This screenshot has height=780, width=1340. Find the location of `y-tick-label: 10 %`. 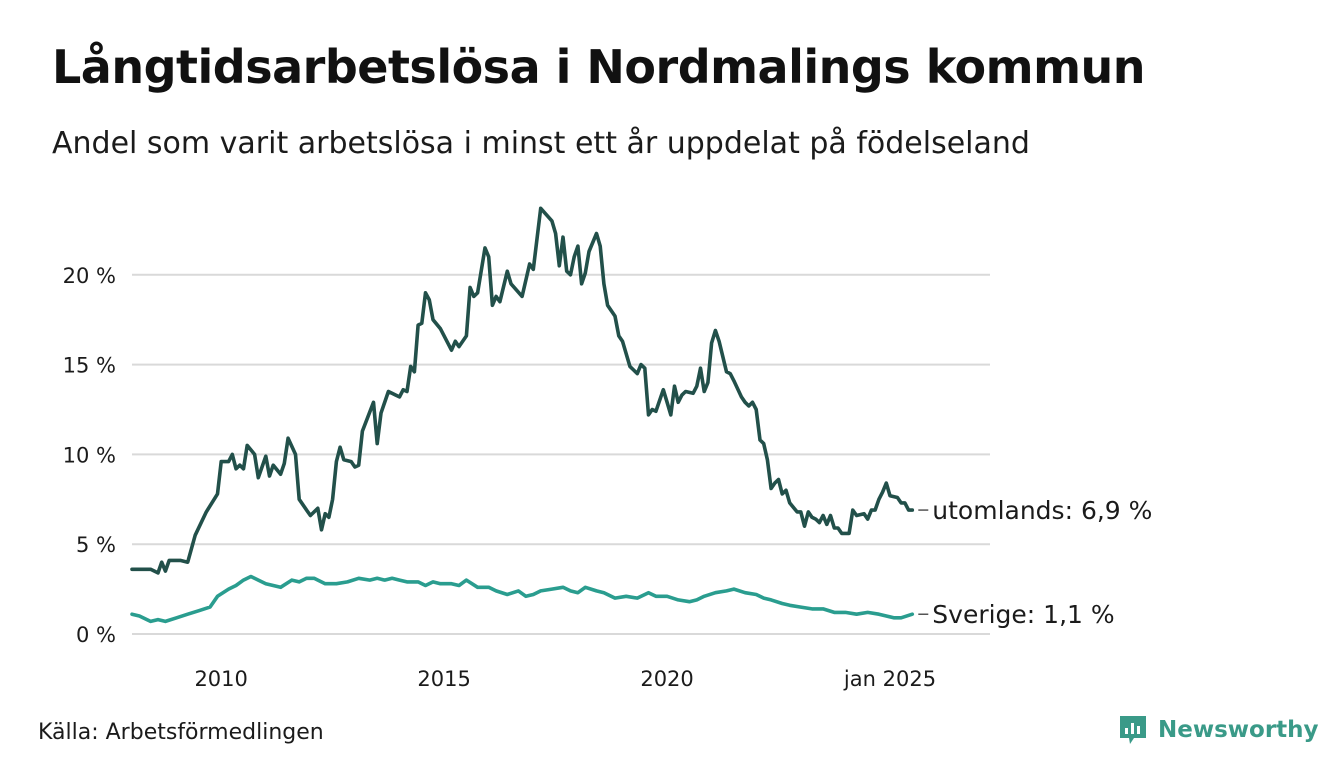

y-tick-label: 10 % is located at coordinates (89, 455).